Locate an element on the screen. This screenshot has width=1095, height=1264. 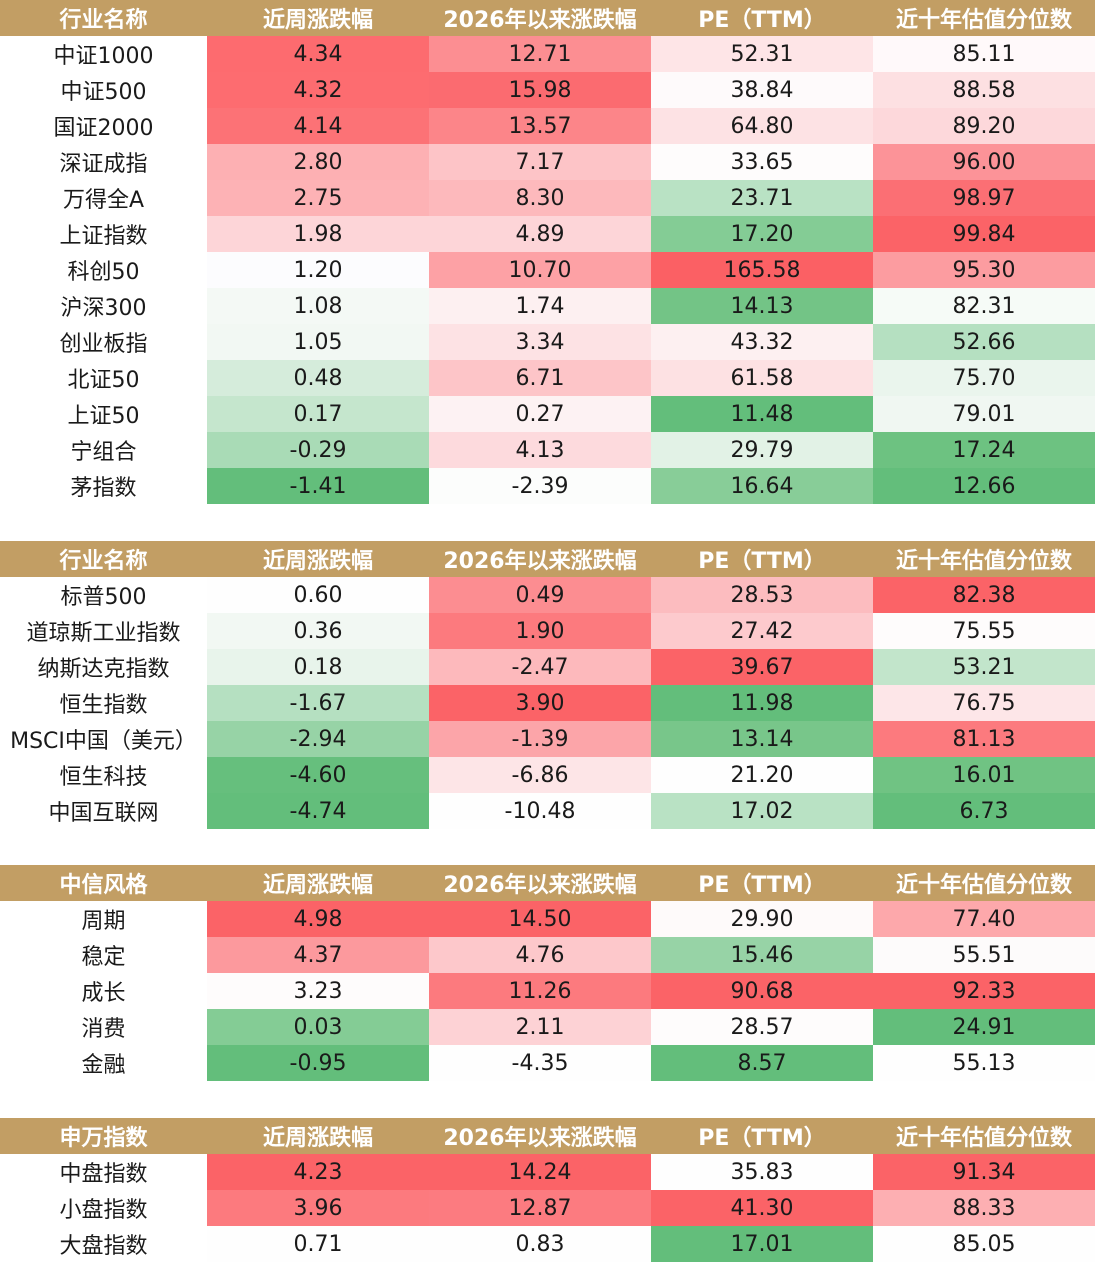
value-cell: 55.13 is located at coordinates (984, 1063).